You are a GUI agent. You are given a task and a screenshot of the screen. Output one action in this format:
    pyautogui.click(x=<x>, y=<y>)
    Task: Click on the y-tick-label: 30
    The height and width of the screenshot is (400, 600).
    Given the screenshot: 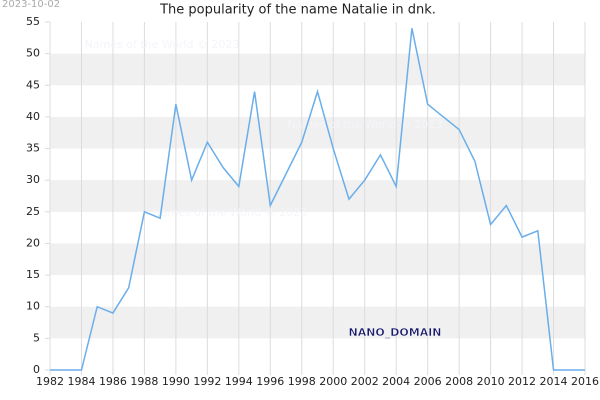 What is the action you would take?
    pyautogui.click(x=33, y=179)
    